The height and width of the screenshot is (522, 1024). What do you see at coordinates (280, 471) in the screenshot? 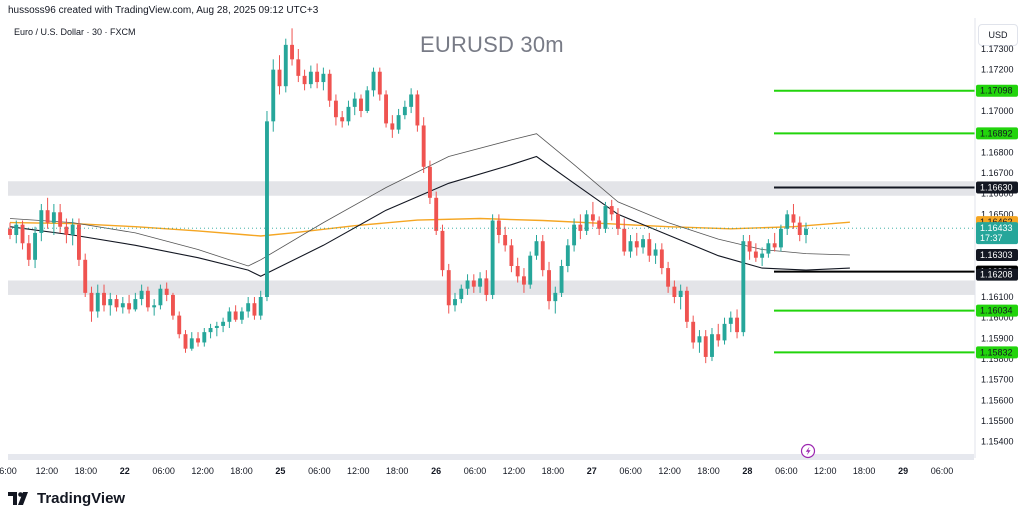
I see `time-tick-label: 25` at bounding box center [280, 471].